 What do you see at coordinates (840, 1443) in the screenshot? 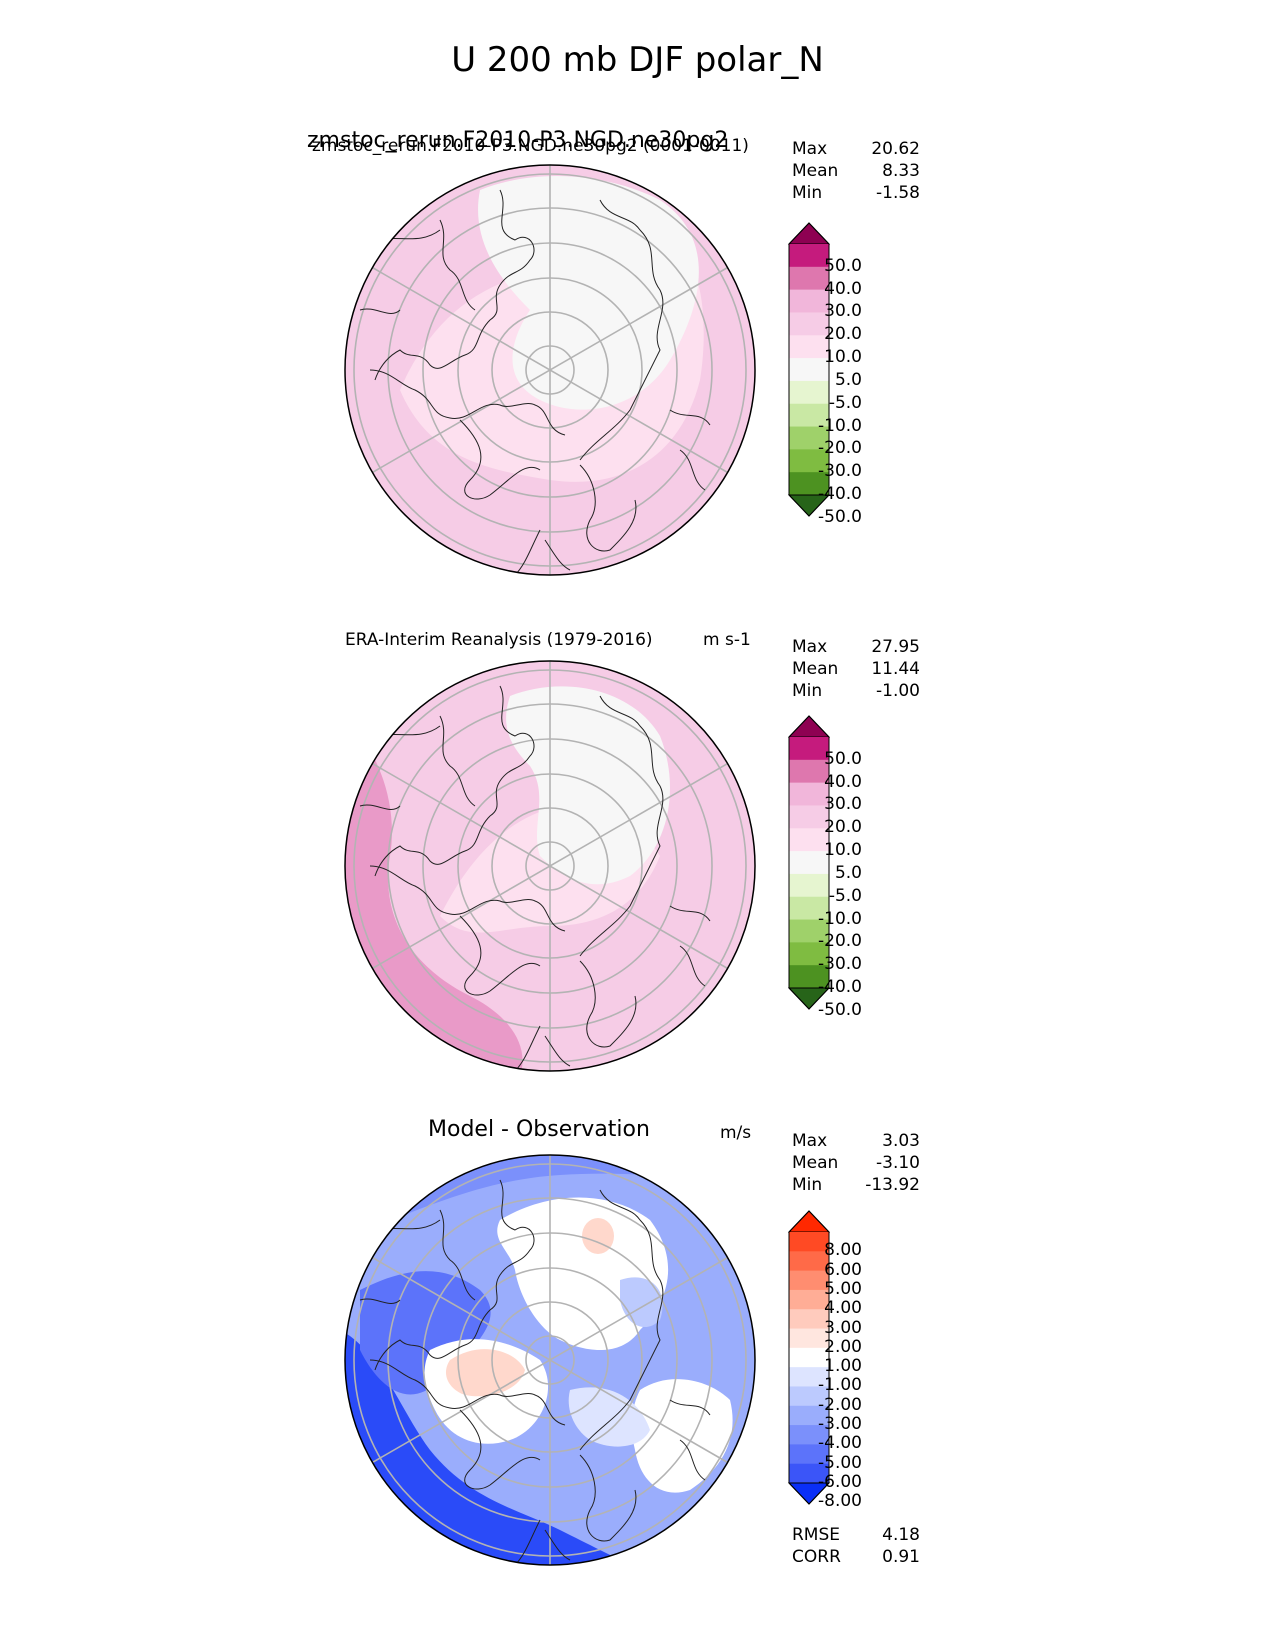
I see `panel3-colorbar-tick-label: -4.00` at bounding box center [840, 1443].